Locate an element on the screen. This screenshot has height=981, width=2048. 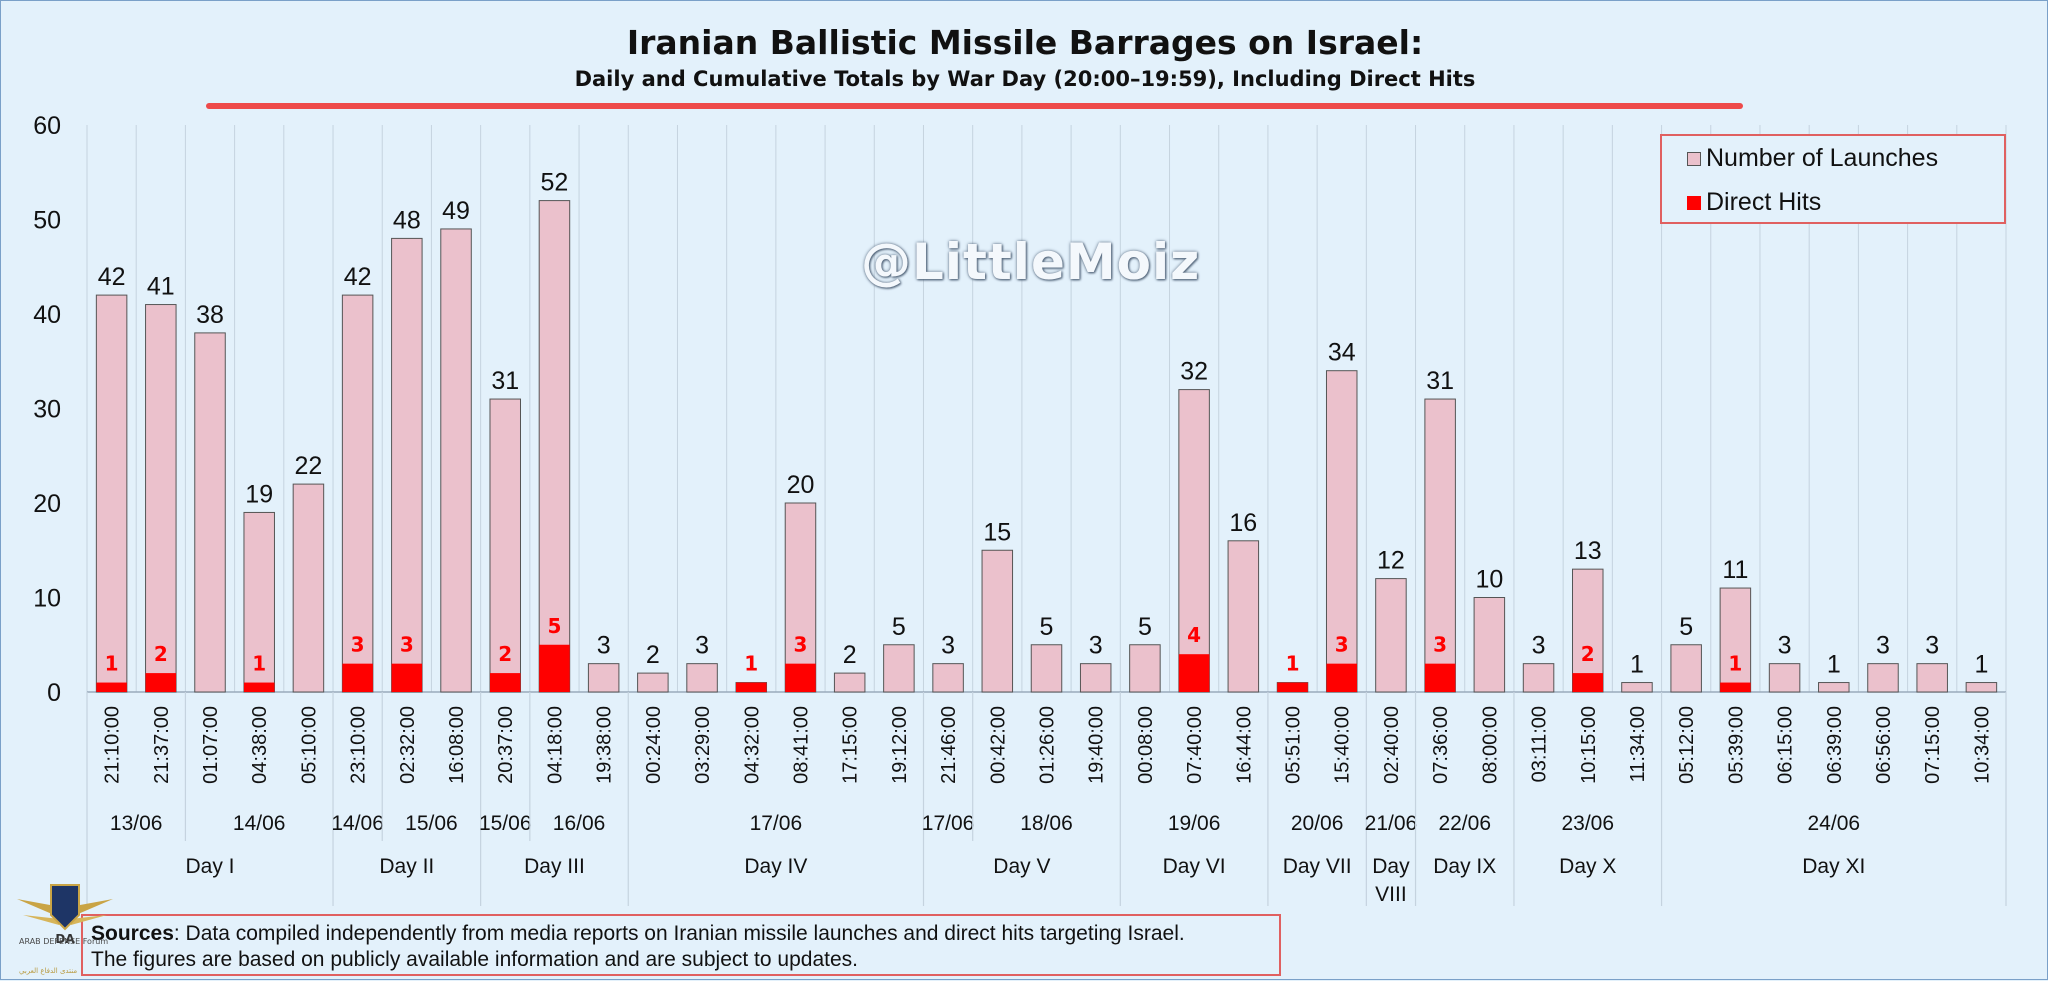
y-tick-label: 0 is located at coordinates (54, 693).